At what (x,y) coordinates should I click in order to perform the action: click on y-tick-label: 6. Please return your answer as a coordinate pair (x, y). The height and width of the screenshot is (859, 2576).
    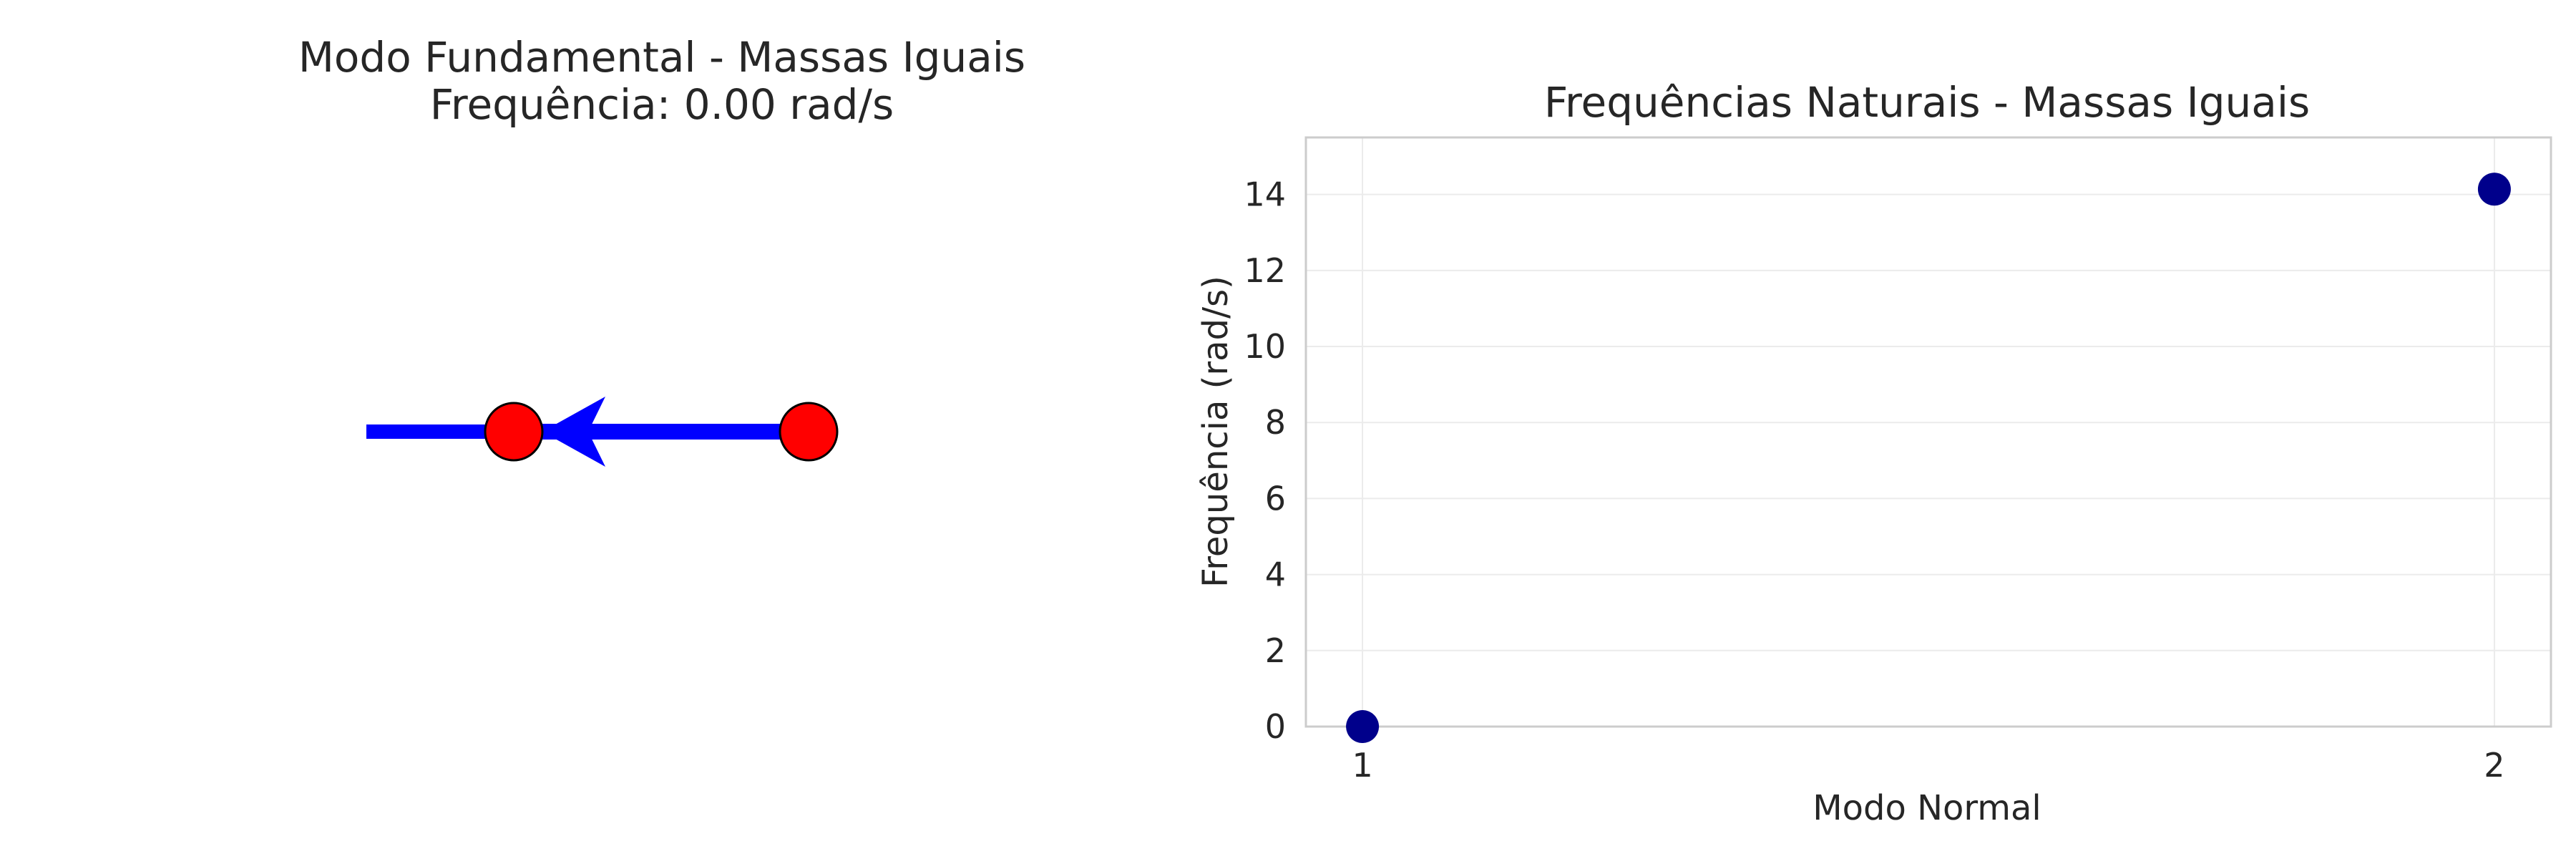
    Looking at the image, I should click on (1275, 498).